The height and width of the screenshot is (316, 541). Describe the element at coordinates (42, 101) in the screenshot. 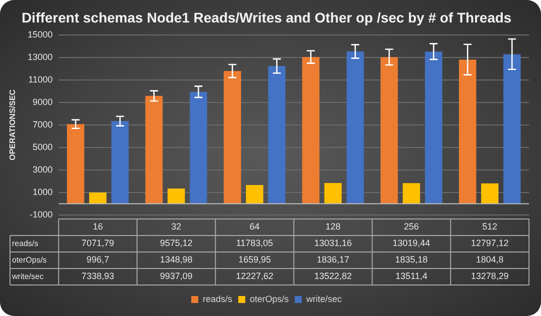

I see `y-tick-label: 9000` at that location.